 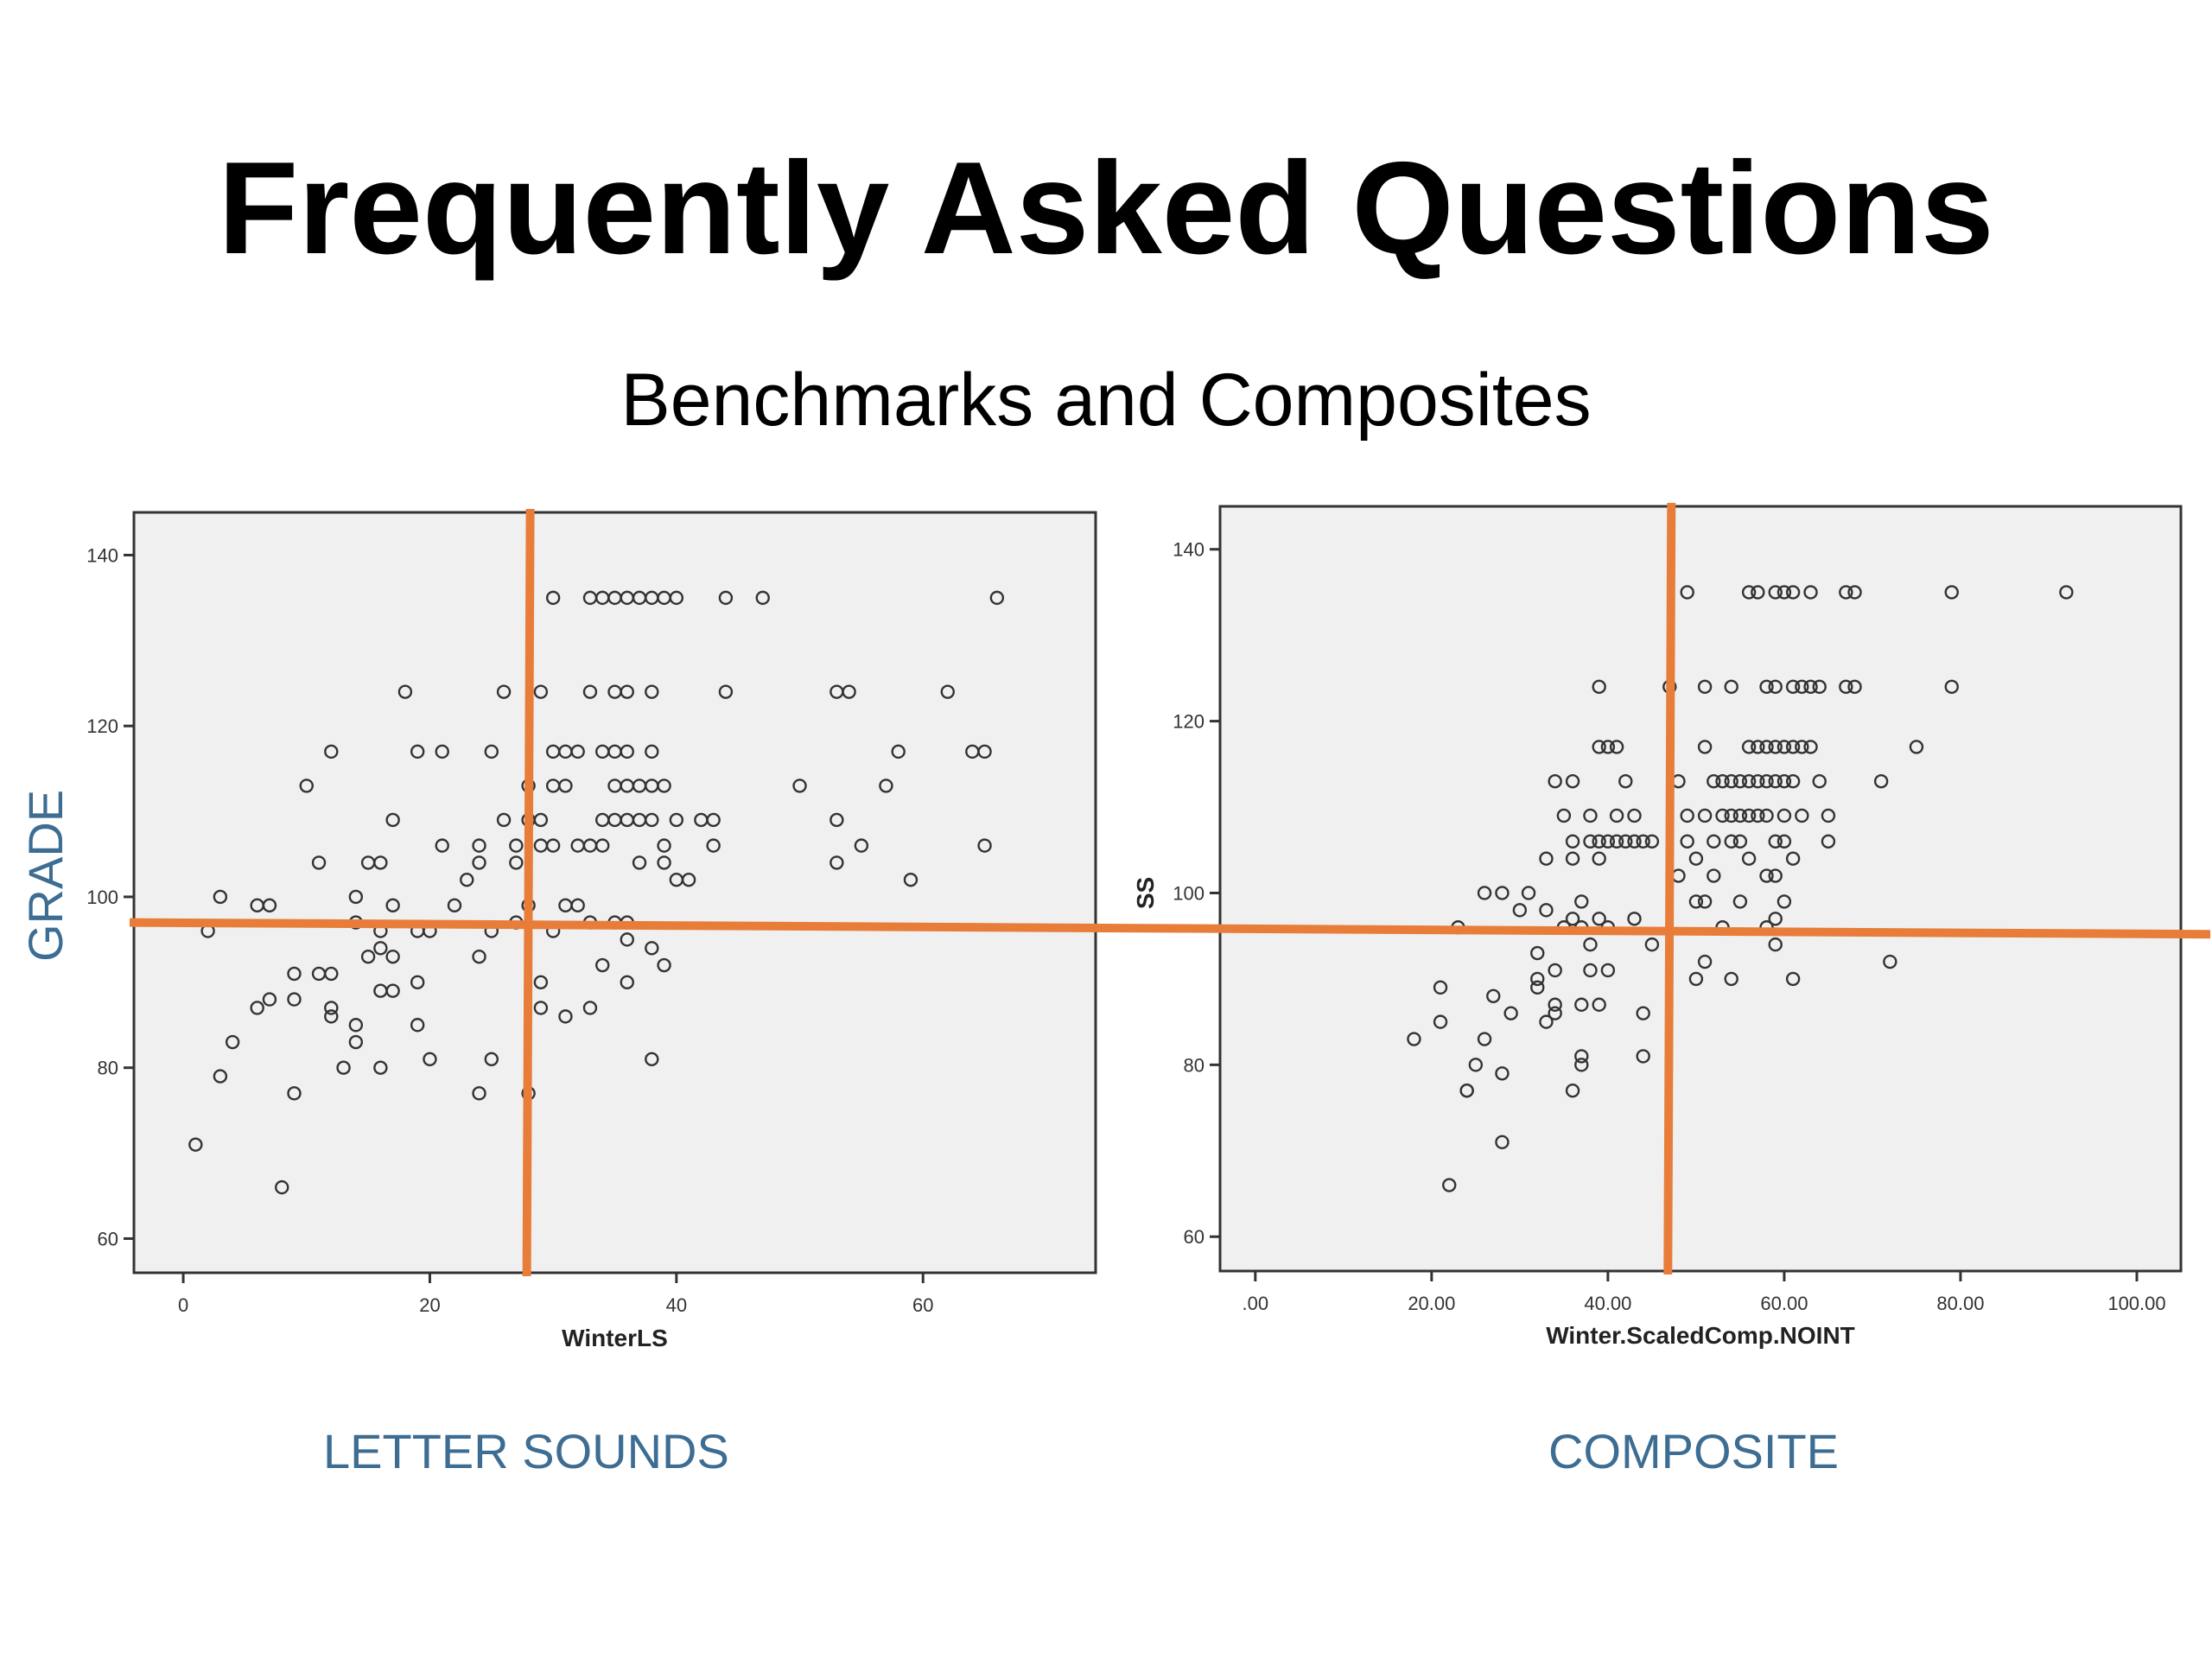 What do you see at coordinates (1194, 1237) in the screenshot?
I see `right-y-tick-label: 60` at bounding box center [1194, 1237].